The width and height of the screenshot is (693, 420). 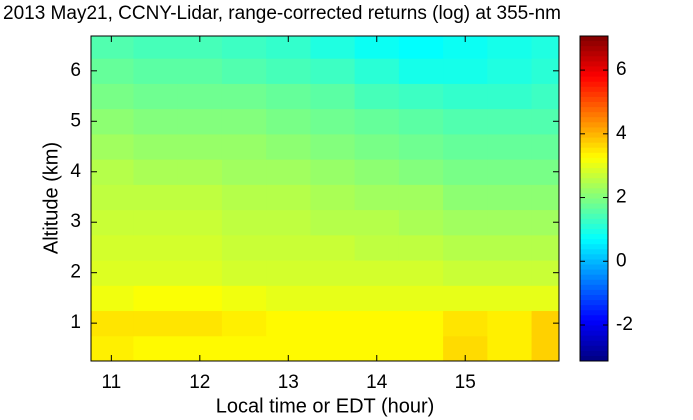 What do you see at coordinates (51, 198) in the screenshot?
I see `y-axis-label: Altitude (km)` at bounding box center [51, 198].